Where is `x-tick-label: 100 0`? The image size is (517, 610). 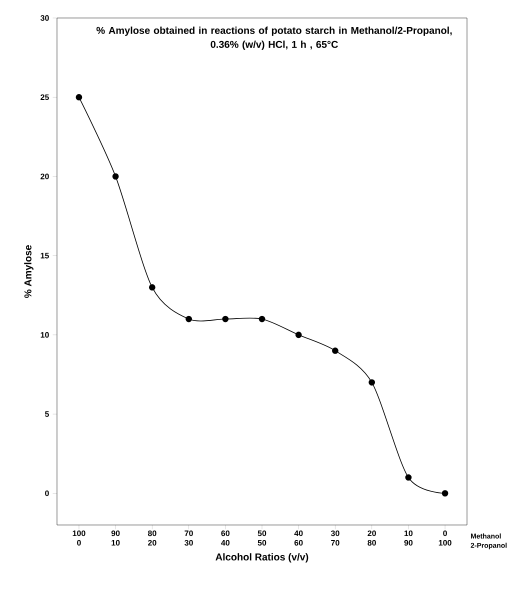
x-tick-label: 100 0 is located at coordinates (79, 538).